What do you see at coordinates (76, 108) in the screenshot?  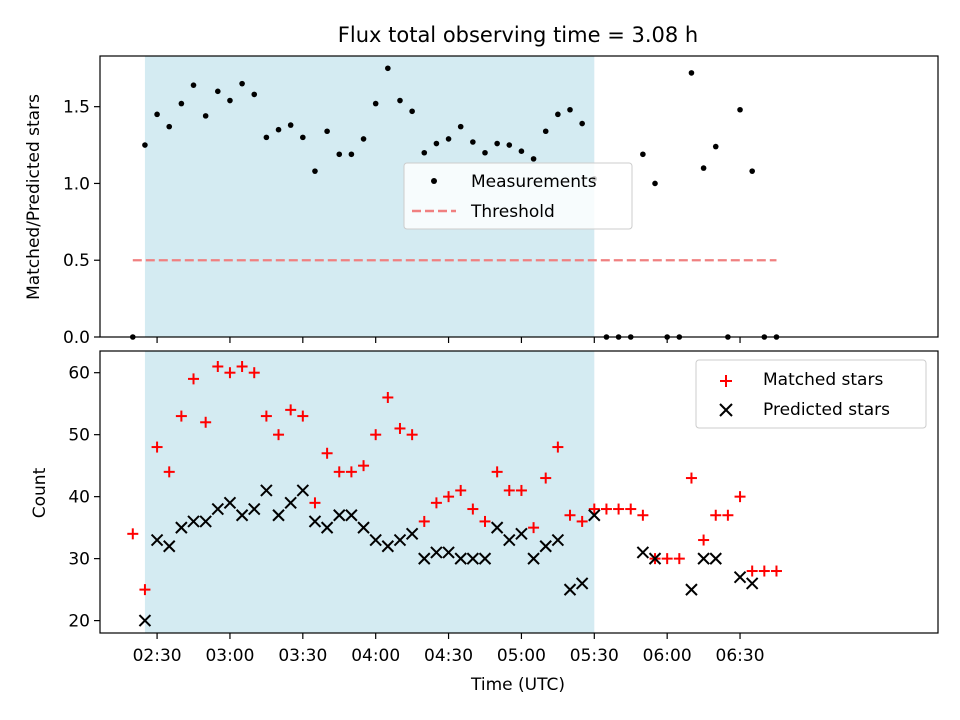 I see `y-tick-label: 1.5` at bounding box center [76, 108].